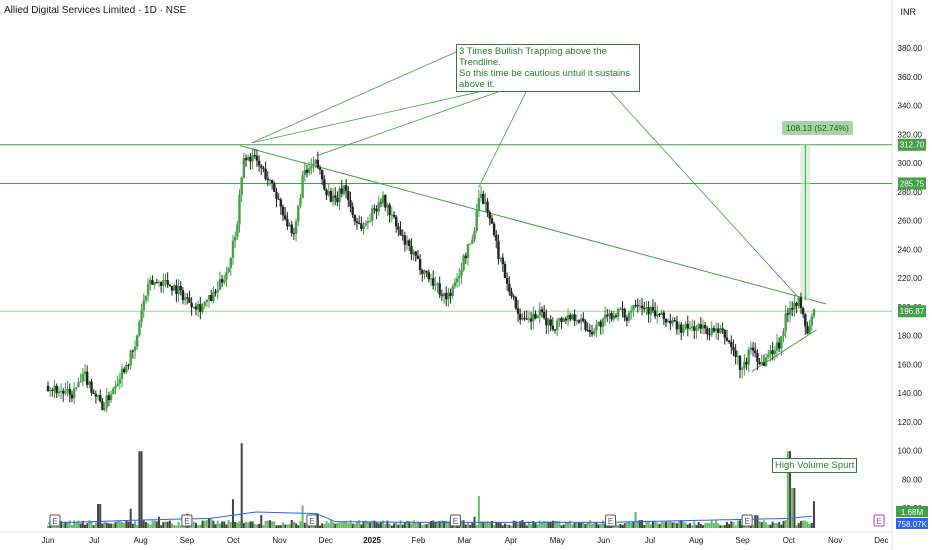 The width and height of the screenshot is (932, 550). Describe the element at coordinates (94, 540) in the screenshot. I see `x-tick-label: Jul` at that location.